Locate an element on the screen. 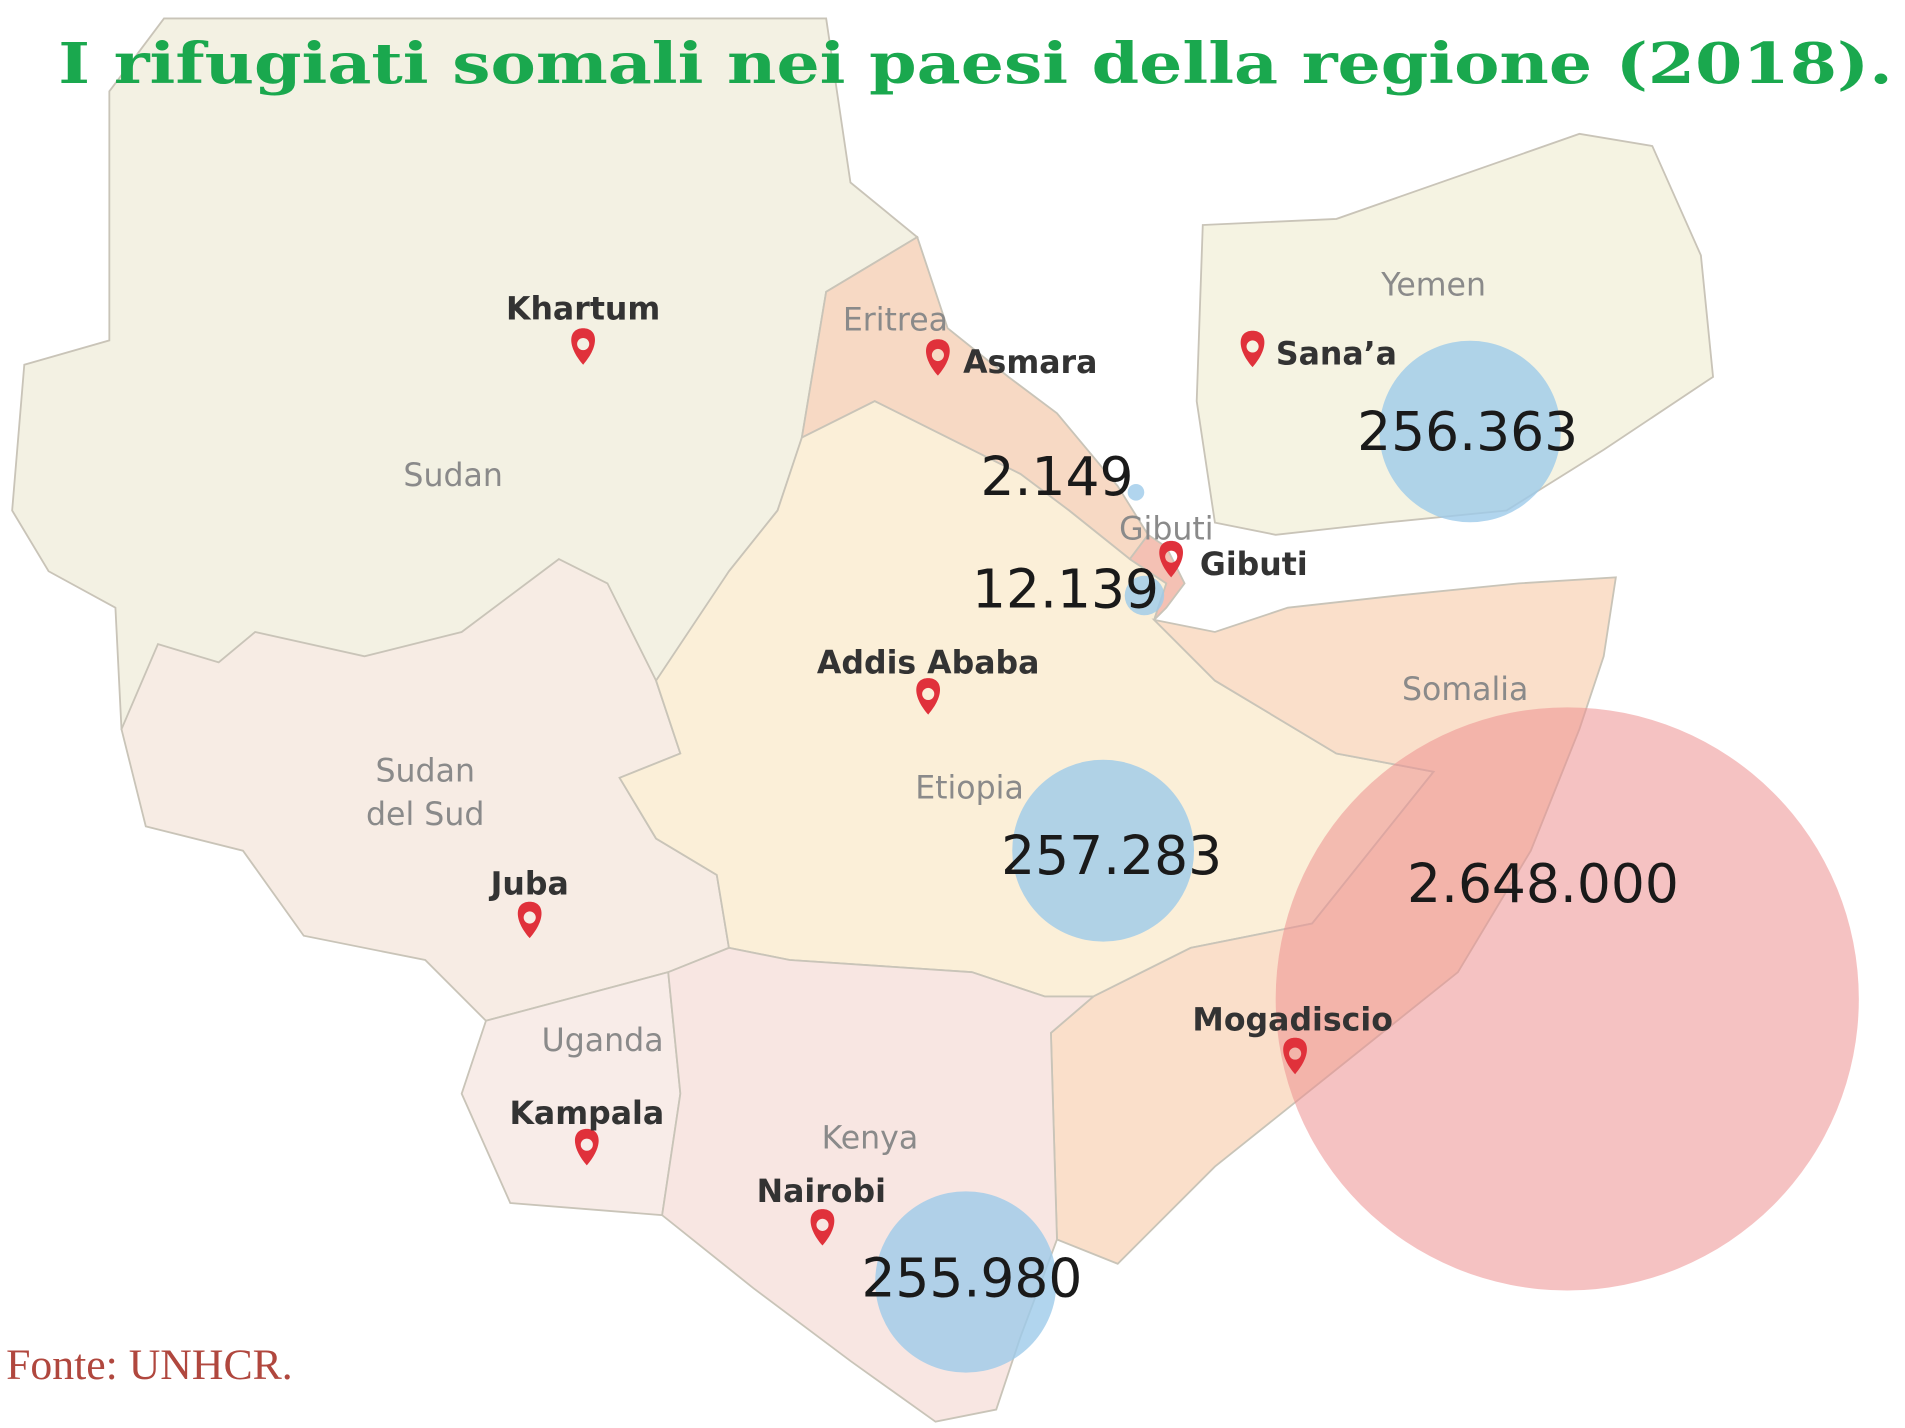  country-label: Yemen is located at coordinates (1433, 285).